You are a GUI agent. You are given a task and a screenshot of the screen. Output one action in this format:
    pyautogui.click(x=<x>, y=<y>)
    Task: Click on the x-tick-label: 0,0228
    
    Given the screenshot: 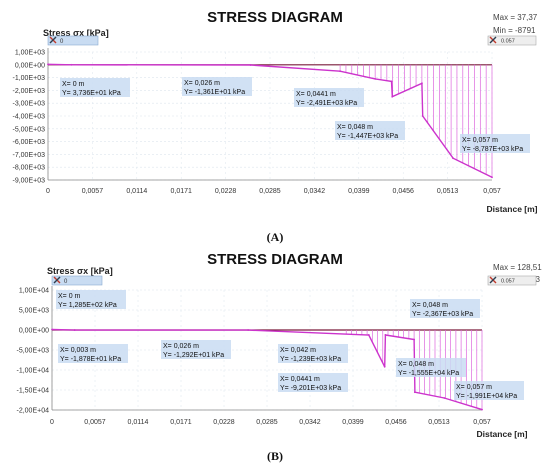 What is the action you would take?
    pyautogui.click(x=226, y=191)
    